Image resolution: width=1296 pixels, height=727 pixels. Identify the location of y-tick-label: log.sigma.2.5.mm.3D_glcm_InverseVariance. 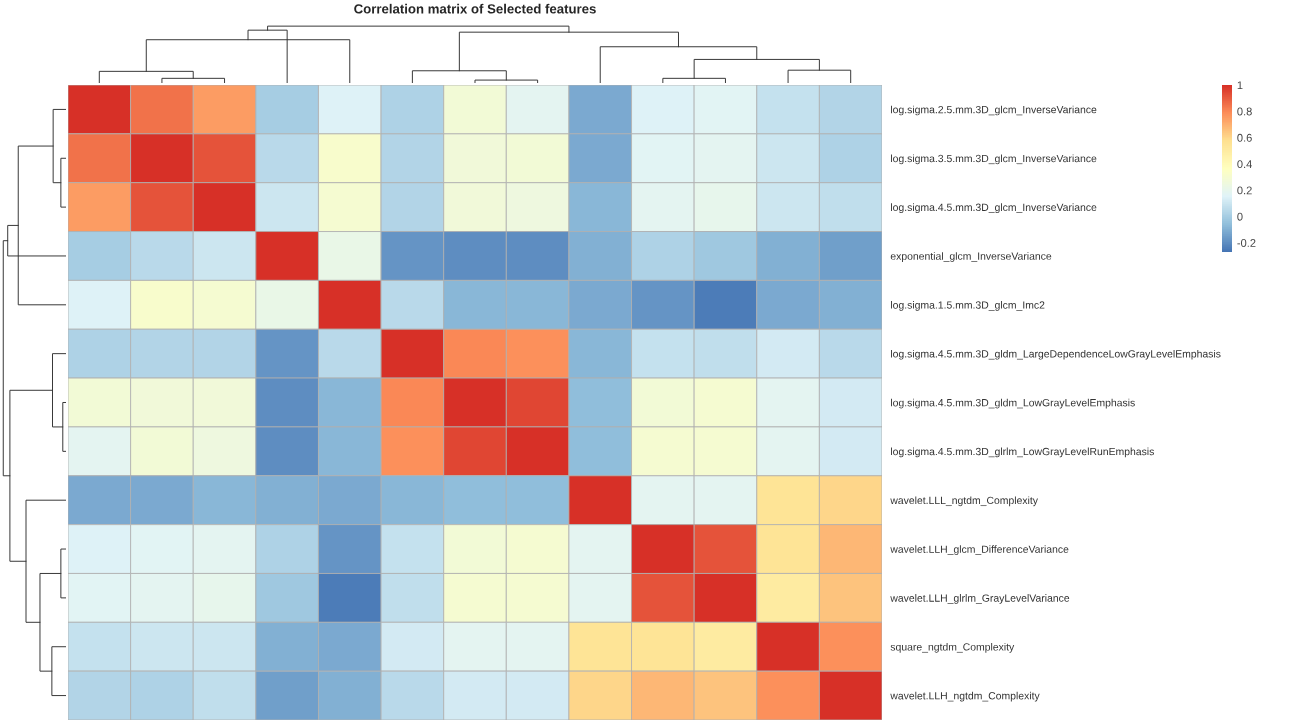
(994, 110).